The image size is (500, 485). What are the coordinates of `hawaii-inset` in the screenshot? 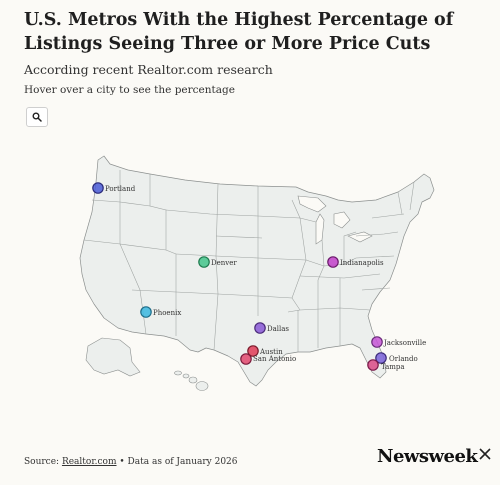 It's located at (191, 380).